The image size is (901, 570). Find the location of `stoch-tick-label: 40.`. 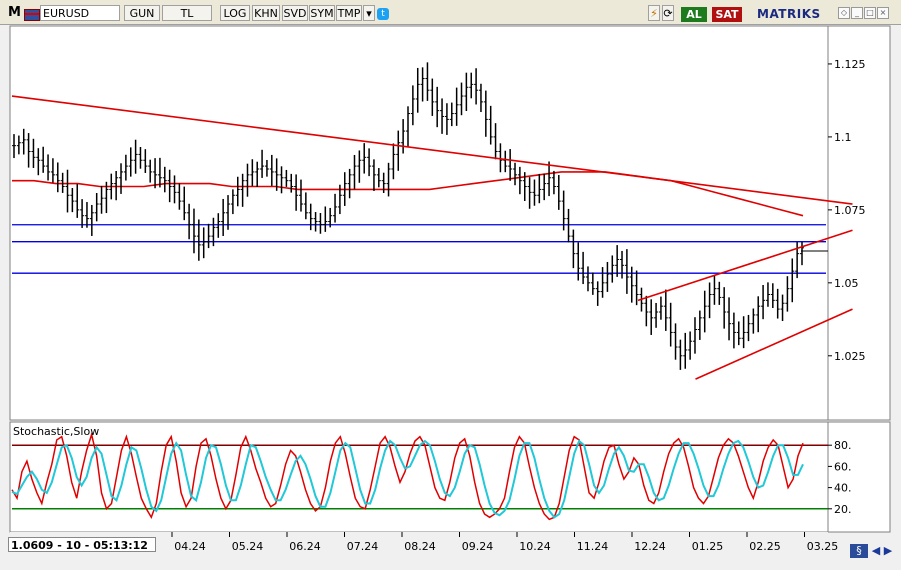

stoch-tick-label: 40. is located at coordinates (843, 488).